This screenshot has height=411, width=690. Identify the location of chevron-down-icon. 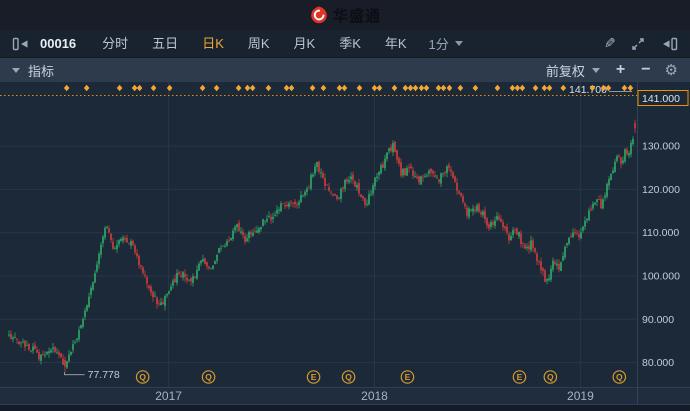
(458, 43).